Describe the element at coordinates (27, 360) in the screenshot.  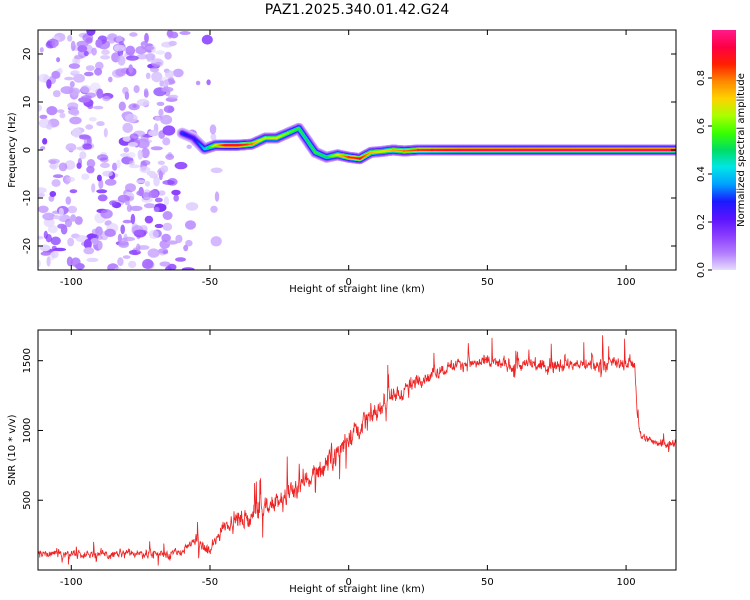
I see `snr-y-tick-label: 1500` at that location.